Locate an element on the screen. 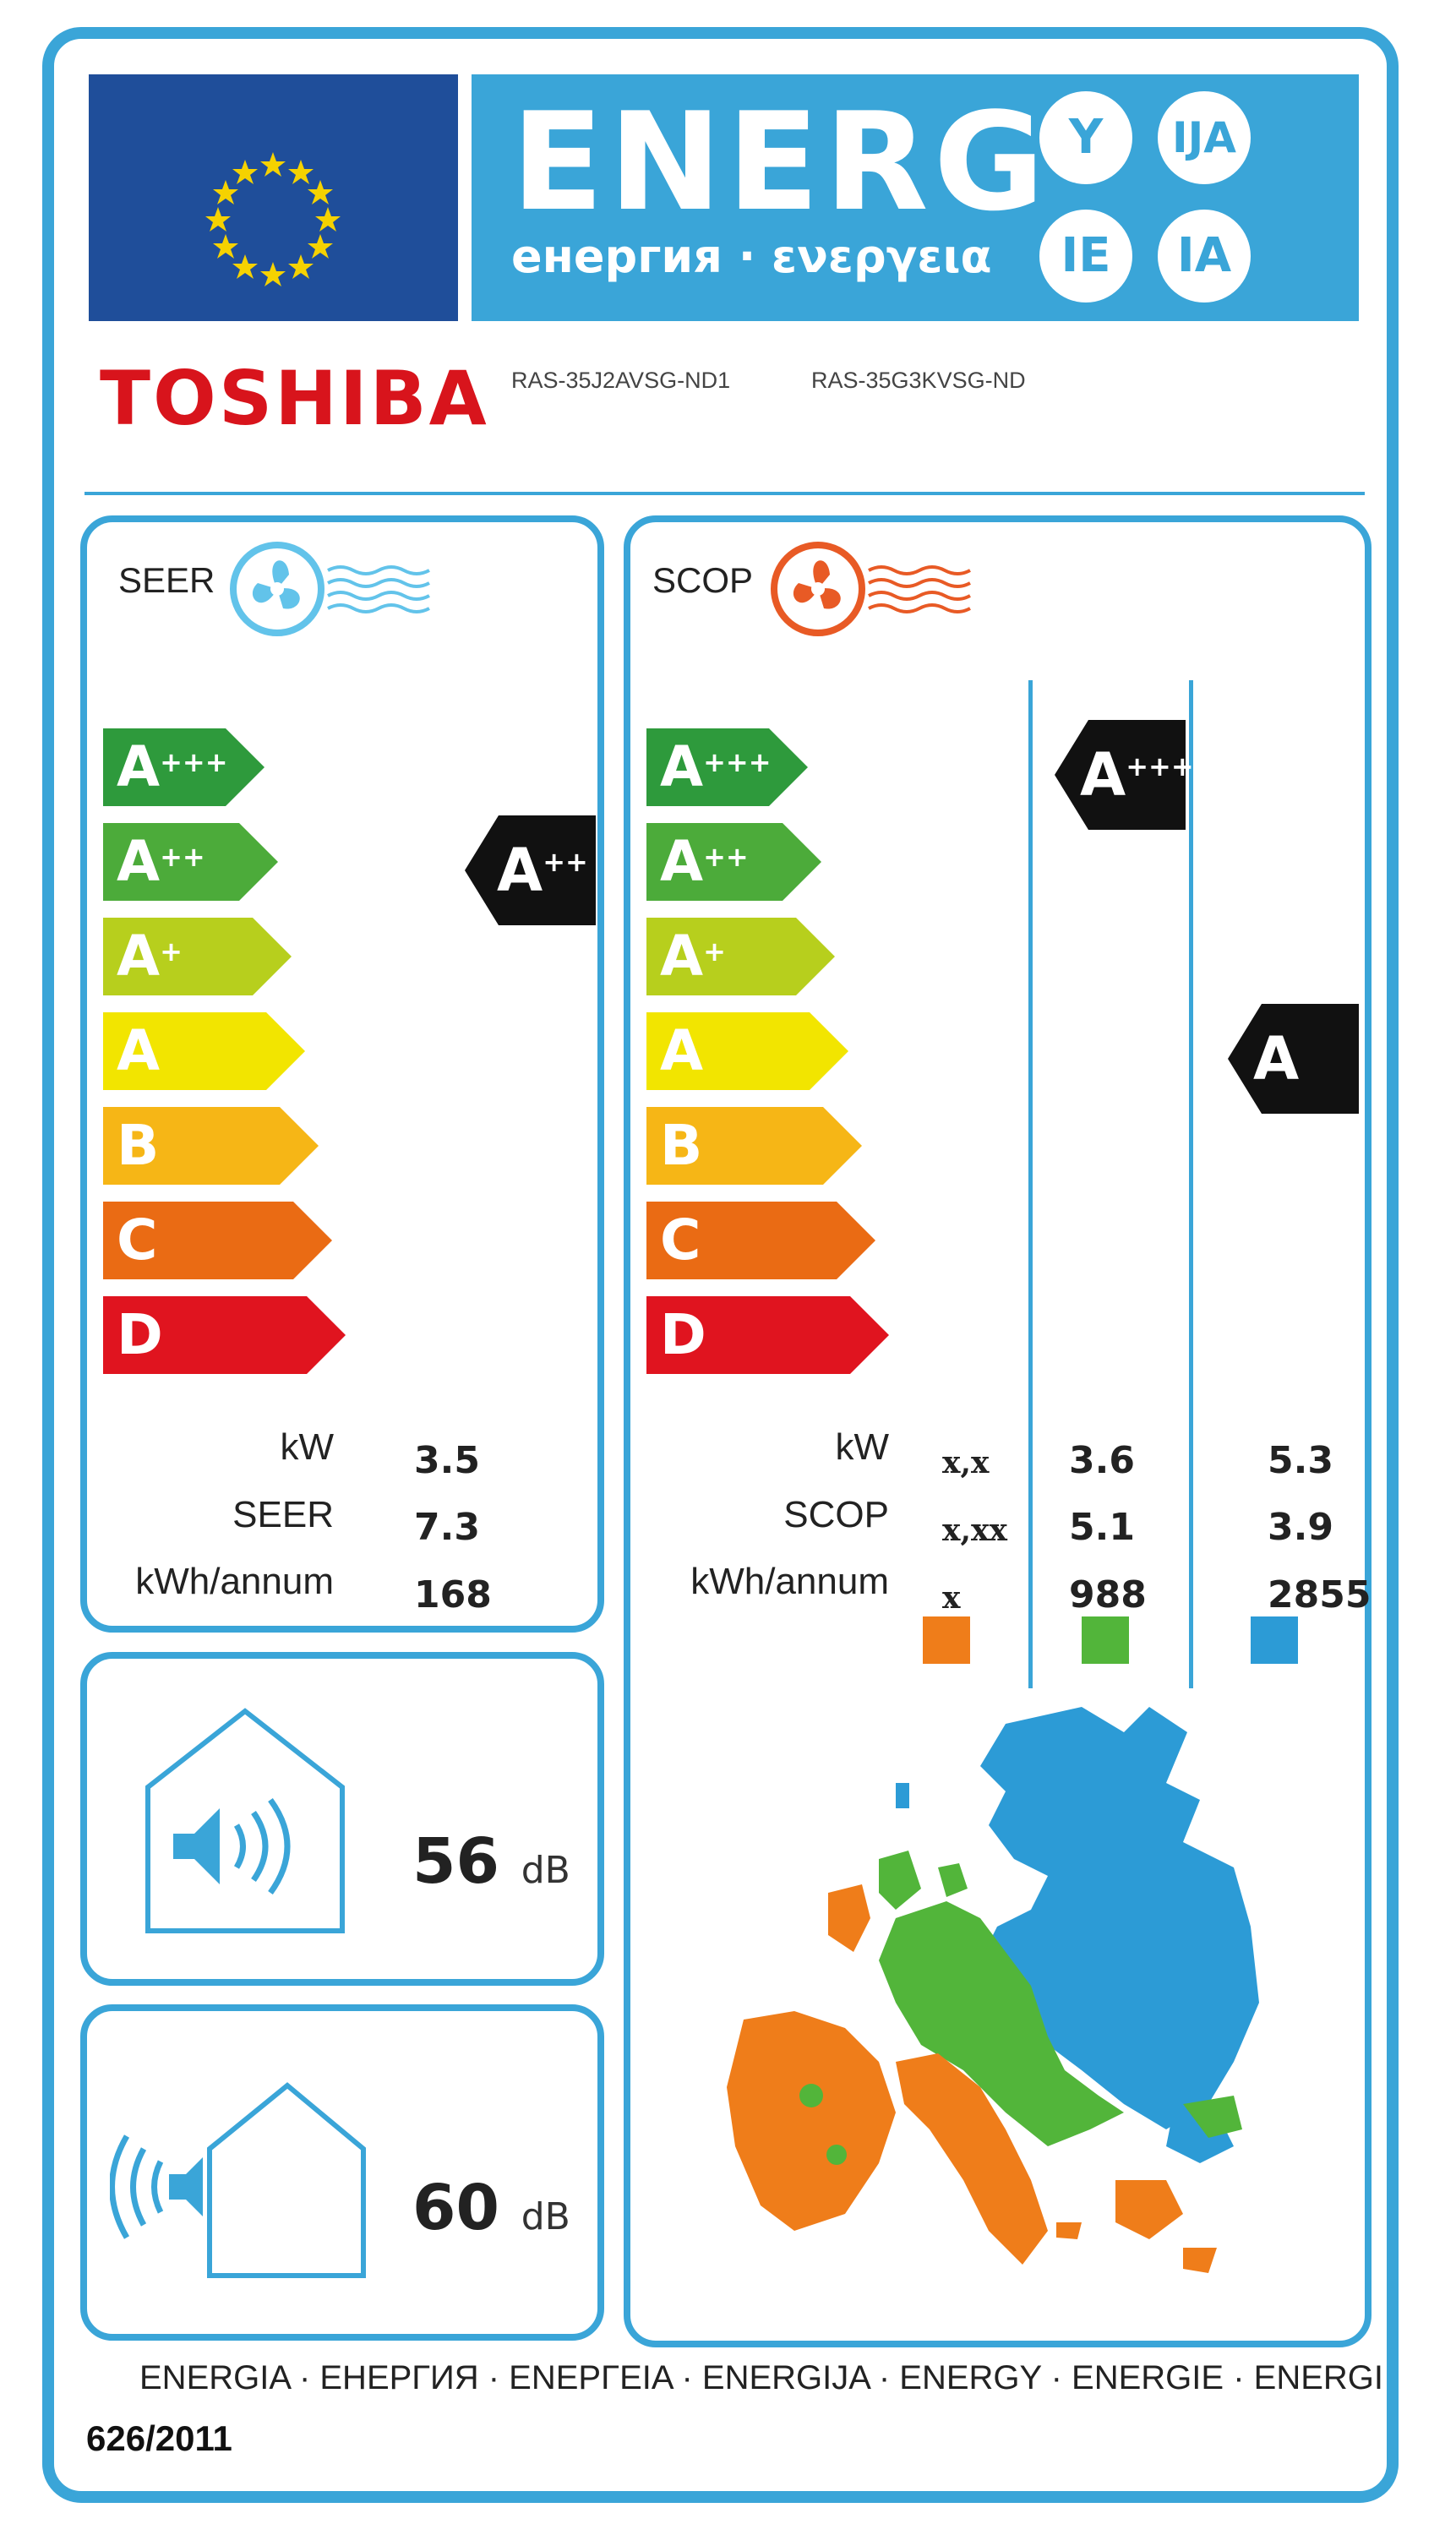 The width and height of the screenshot is (1456, 2535). seer-scale-row: A is located at coordinates (204, 1051).